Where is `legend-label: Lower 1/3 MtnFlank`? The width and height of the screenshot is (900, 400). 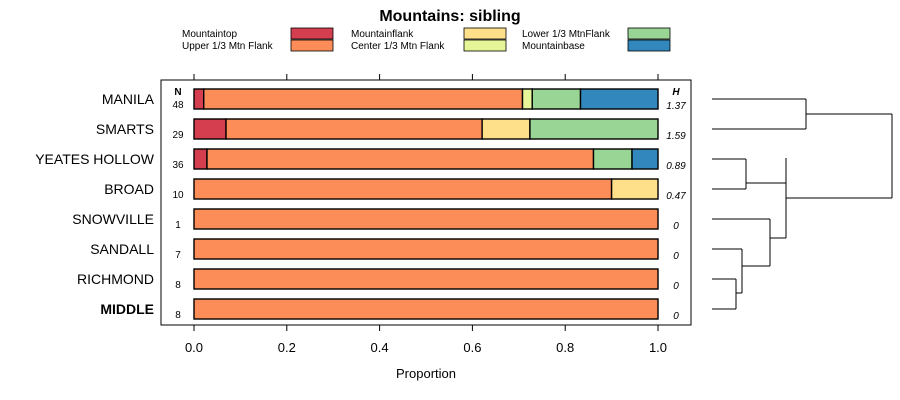
legend-label: Lower 1/3 MtnFlank is located at coordinates (566, 34).